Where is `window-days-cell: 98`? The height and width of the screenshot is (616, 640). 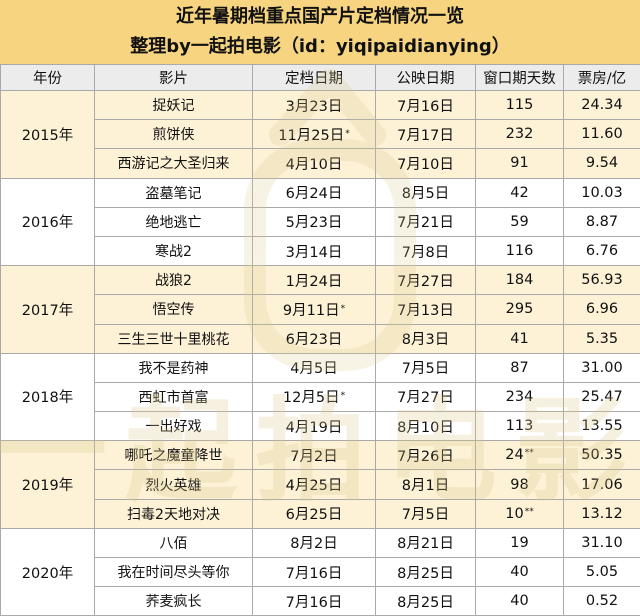 window-days-cell: 98 is located at coordinates (520, 484).